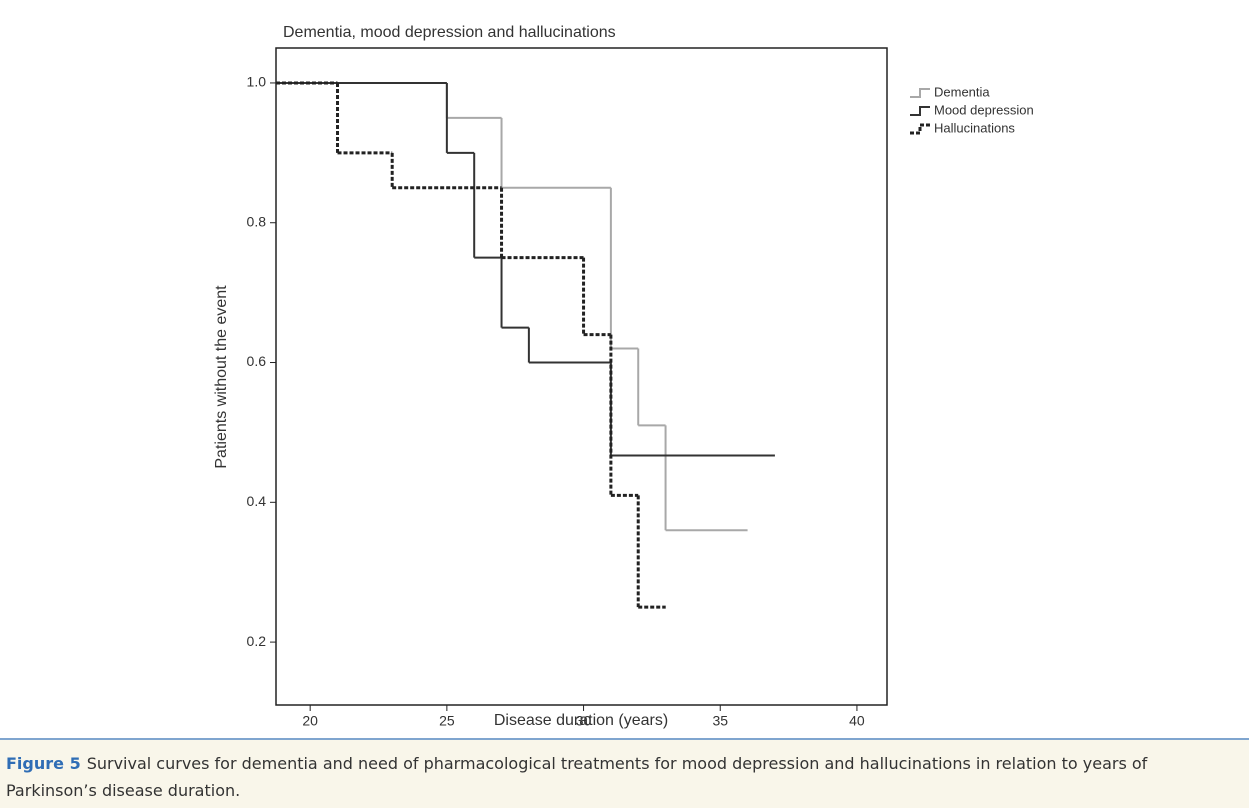  What do you see at coordinates (962, 91) in the screenshot?
I see `legend-label: Dementia` at bounding box center [962, 91].